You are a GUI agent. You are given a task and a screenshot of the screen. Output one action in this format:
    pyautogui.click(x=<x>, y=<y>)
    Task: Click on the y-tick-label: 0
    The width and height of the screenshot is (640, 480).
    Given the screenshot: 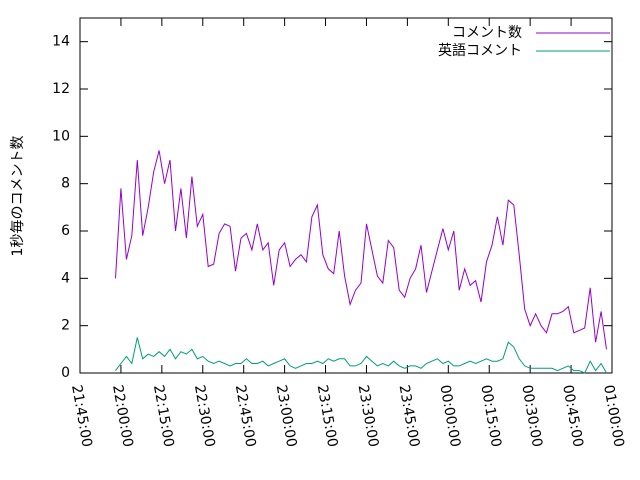 What is the action you would take?
    pyautogui.click(x=65, y=373)
    